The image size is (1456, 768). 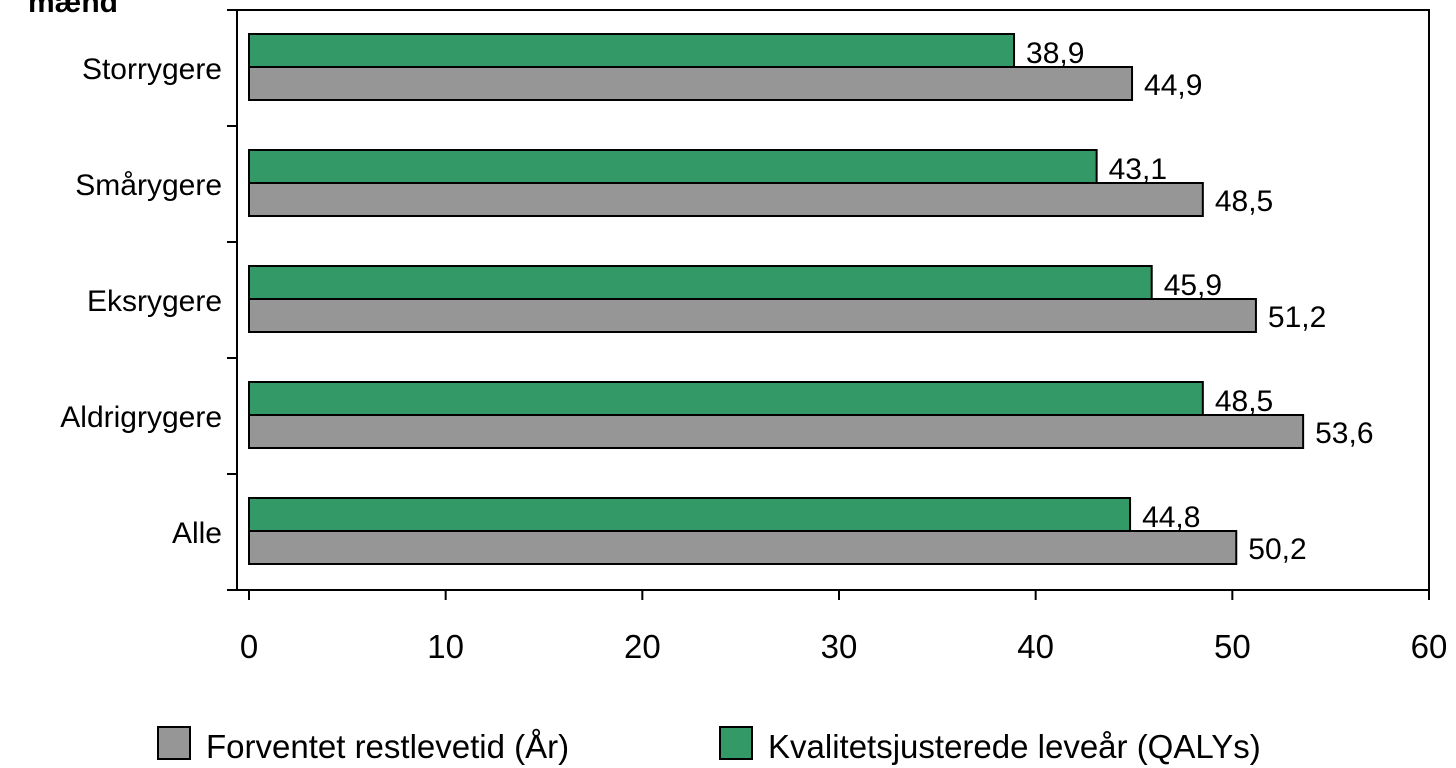 What do you see at coordinates (73, 9) in the screenshot?
I see `chart-title: mænd` at bounding box center [73, 9].